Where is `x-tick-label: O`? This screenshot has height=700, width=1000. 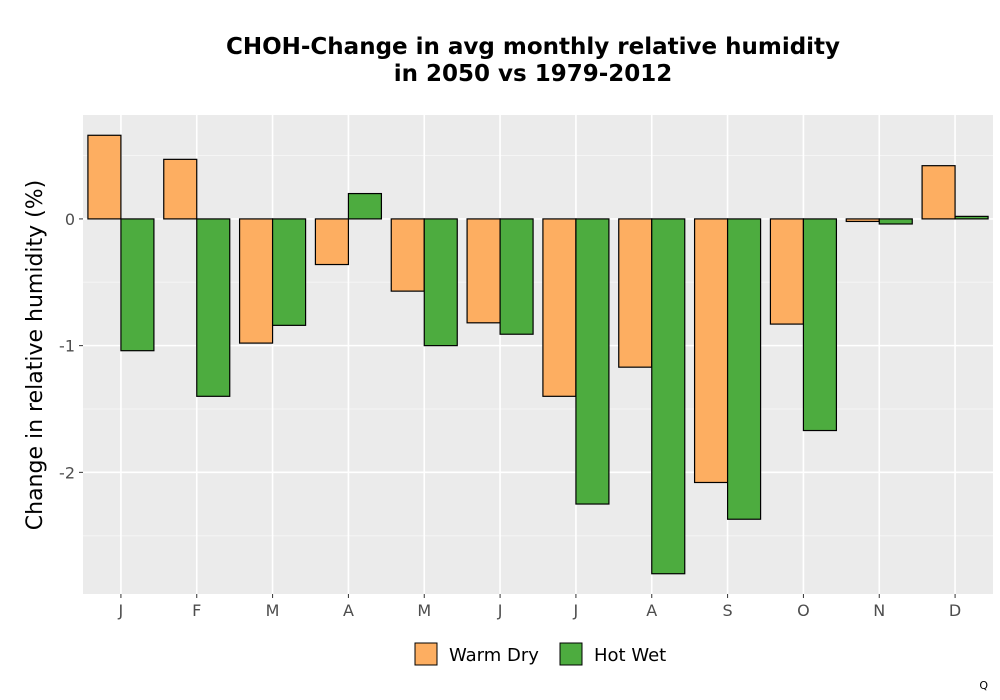 x-tick-label: O is located at coordinates (803, 610).